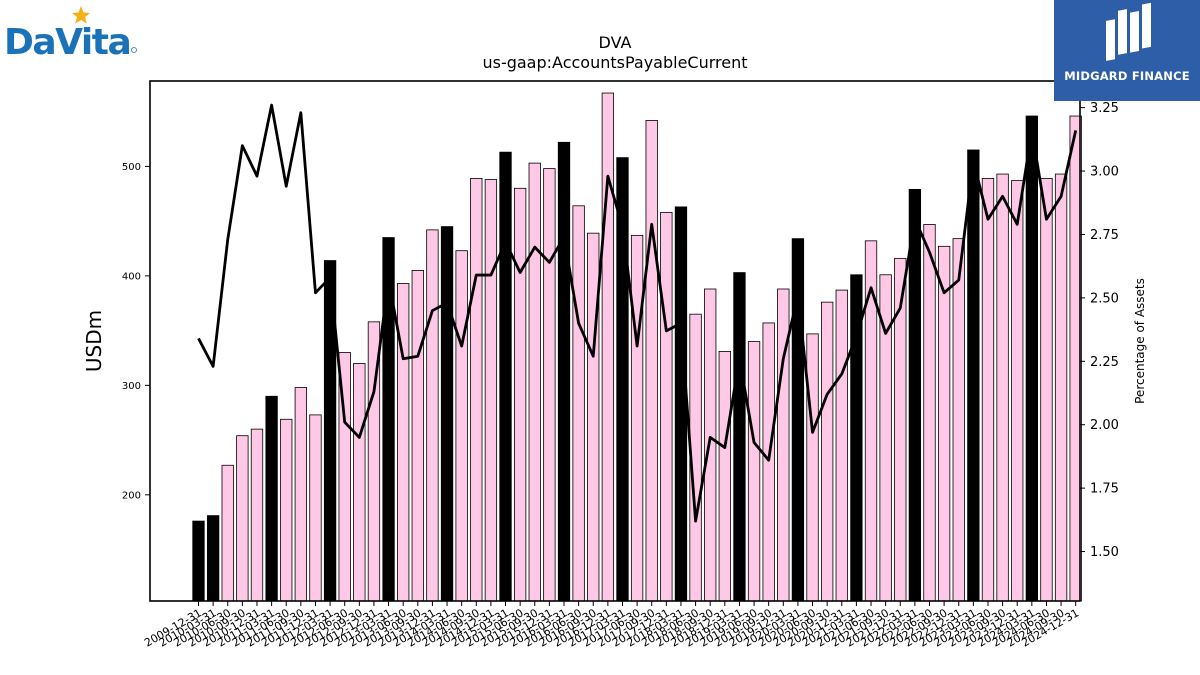  What do you see at coordinates (1104, 235) in the screenshot?
I see `y2-tick-label: 2.75` at bounding box center [1104, 235].